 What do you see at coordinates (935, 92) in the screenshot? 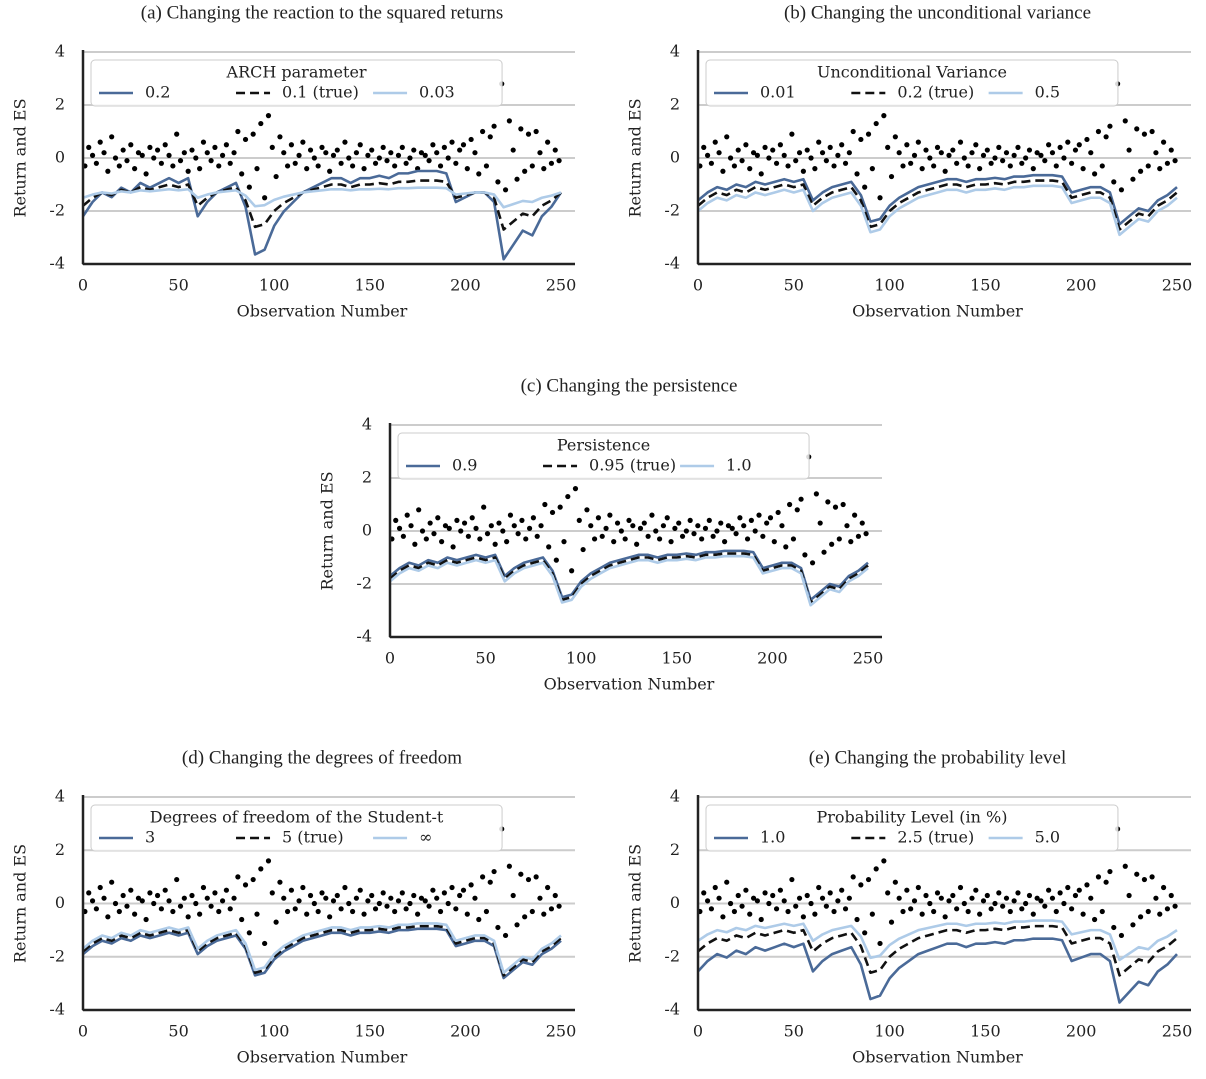
I see `legend-label: 0.2 (true)` at bounding box center [935, 92].